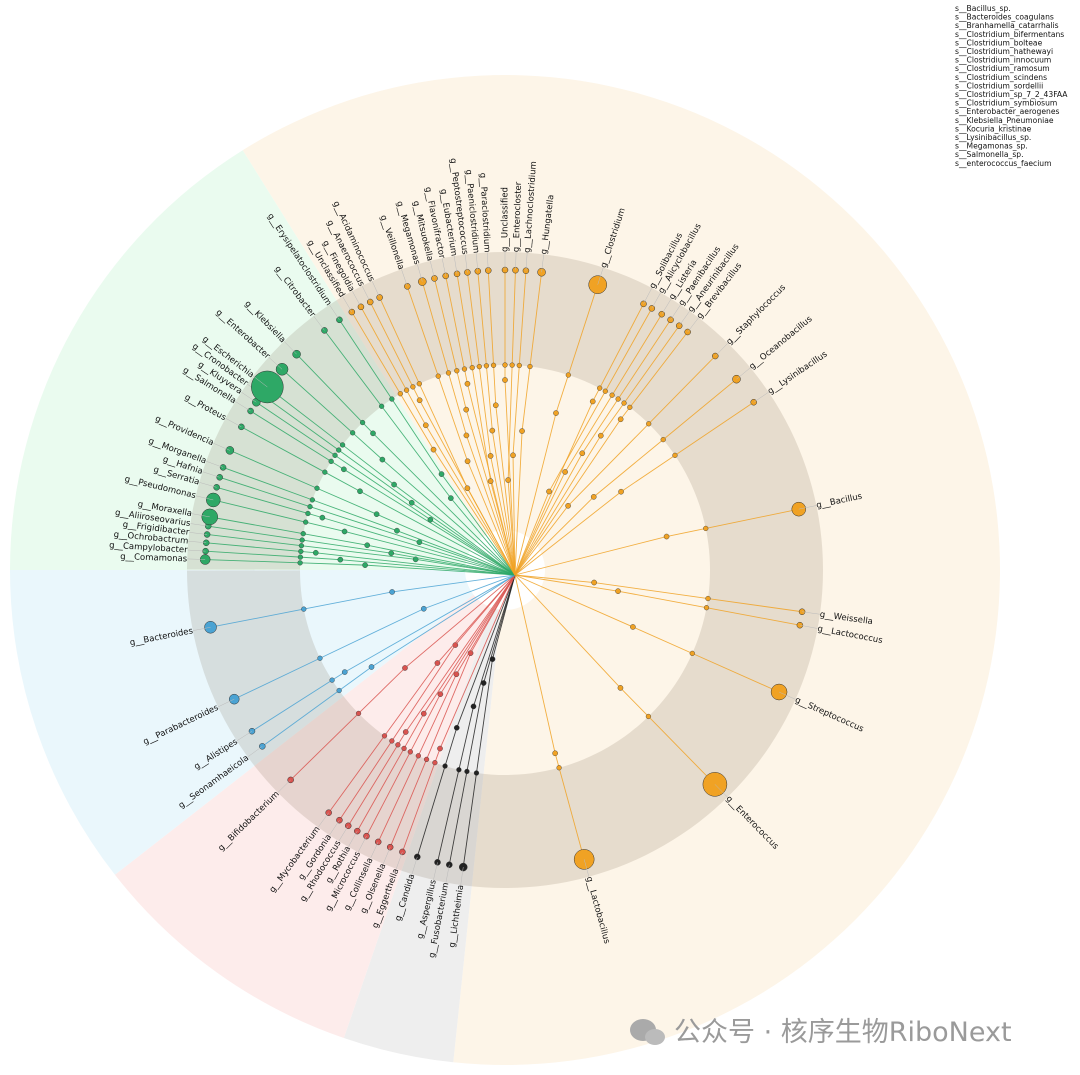 The width and height of the screenshot is (1080, 1075). I want to click on legend-entry: s__Clostridium_sordellii, so click(999, 85).